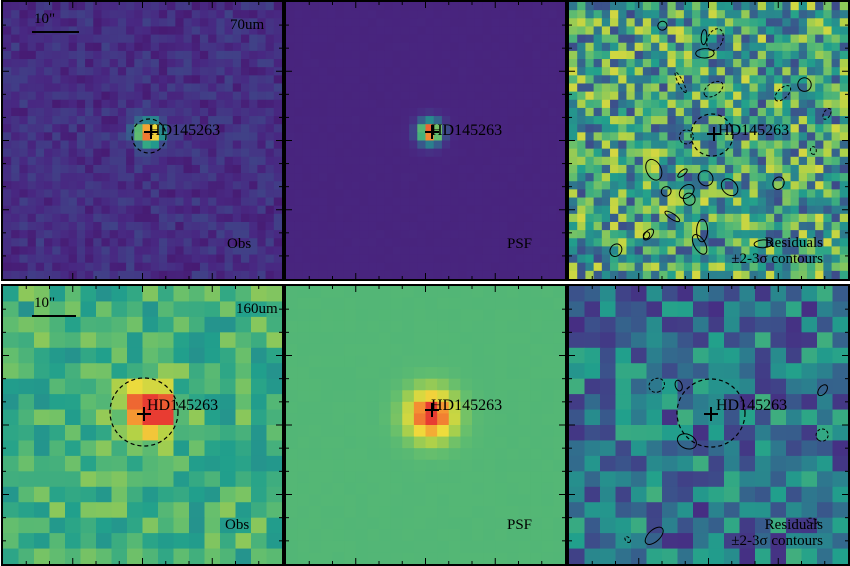 The width and height of the screenshot is (850, 566). What do you see at coordinates (247, 25) in the screenshot?
I see `band-label: 70um` at bounding box center [247, 25].